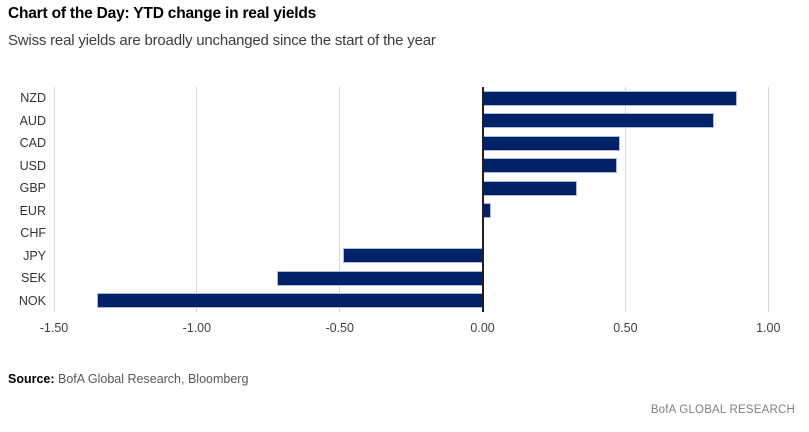  Describe the element at coordinates (32, 165) in the screenshot. I see `y-label-usd: USD` at that location.